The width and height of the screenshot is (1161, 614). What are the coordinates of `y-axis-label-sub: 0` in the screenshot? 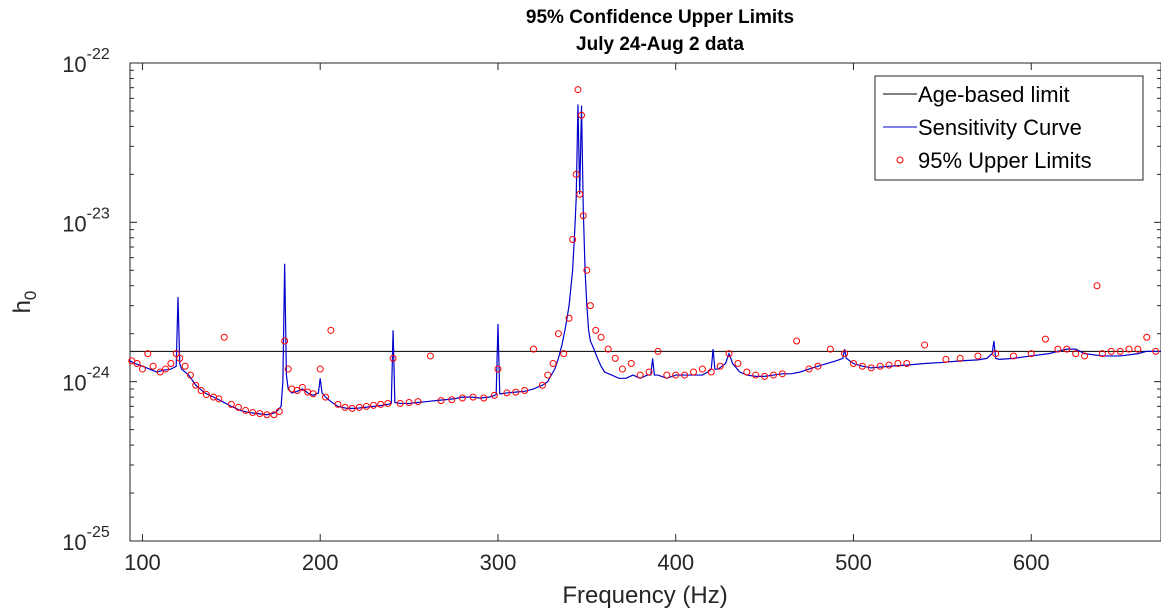 It's located at (30, 295).